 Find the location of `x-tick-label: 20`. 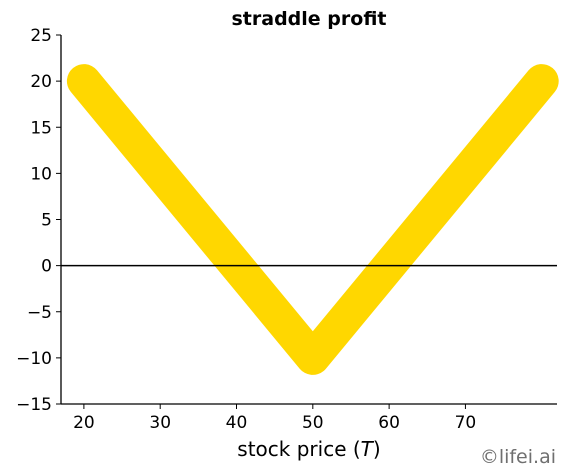

x-tick-label: 20 is located at coordinates (84, 423).